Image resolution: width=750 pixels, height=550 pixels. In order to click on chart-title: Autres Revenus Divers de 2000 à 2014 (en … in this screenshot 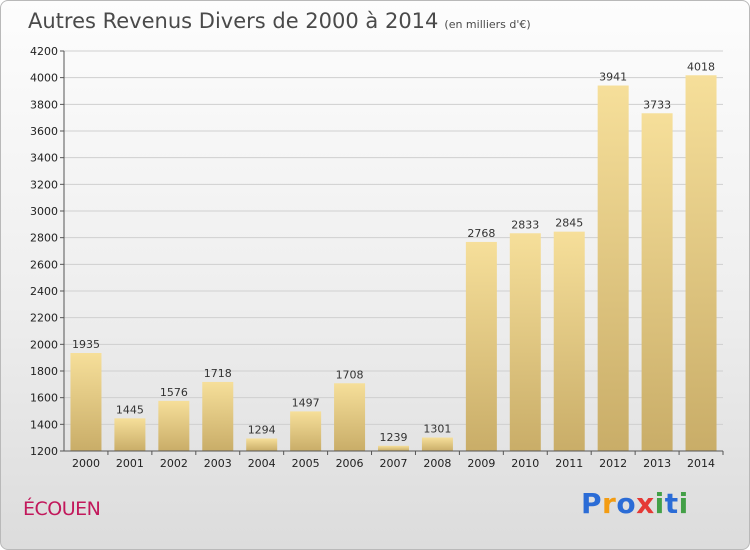, I will do `click(279, 21)`.